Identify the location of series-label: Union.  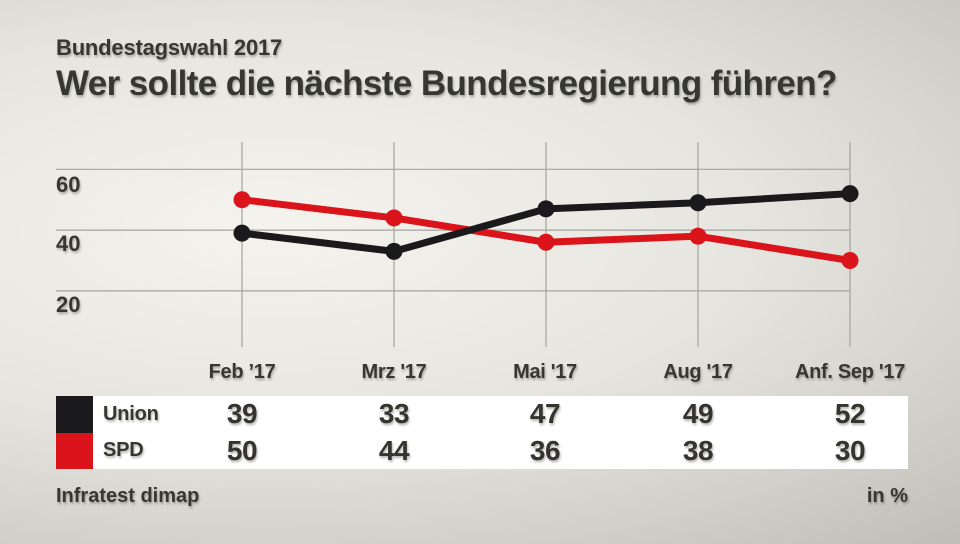
(131, 413).